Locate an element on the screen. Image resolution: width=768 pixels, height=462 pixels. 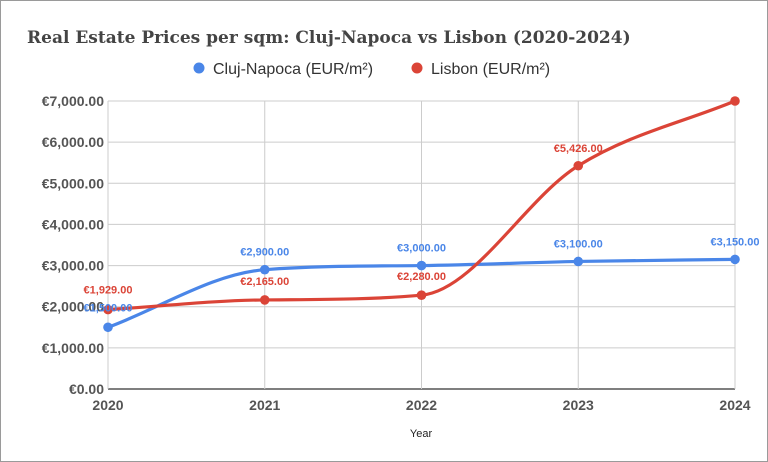
y-tick-label: €1,000.00 is located at coordinates (73, 348).